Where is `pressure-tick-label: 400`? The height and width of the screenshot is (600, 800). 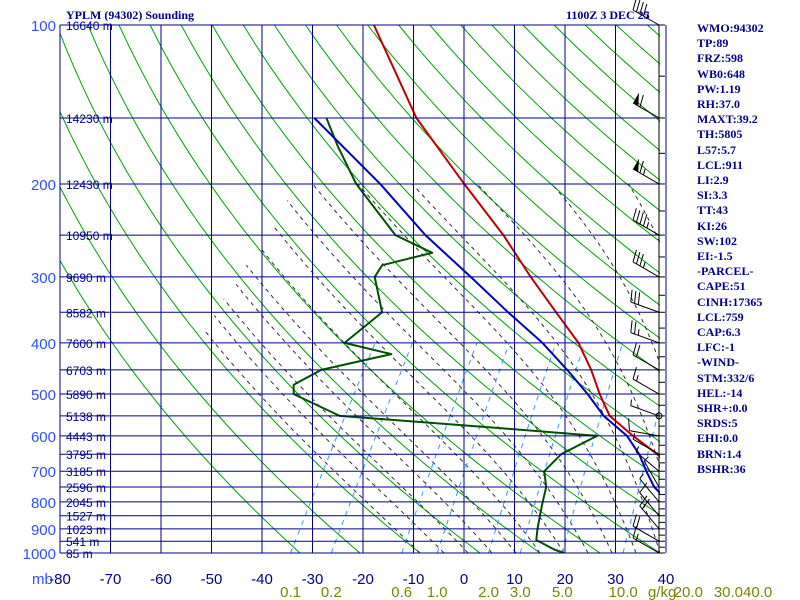
pressure-tick-label: 400 is located at coordinates (43, 344).